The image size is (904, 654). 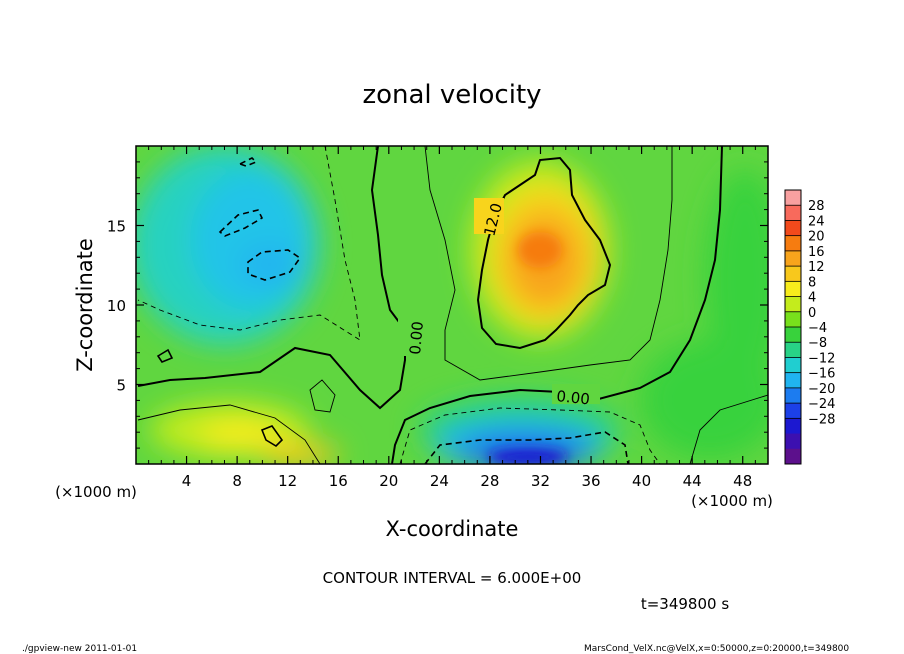 I want to click on colorbar-tick-label: −28, so click(x=821, y=419).